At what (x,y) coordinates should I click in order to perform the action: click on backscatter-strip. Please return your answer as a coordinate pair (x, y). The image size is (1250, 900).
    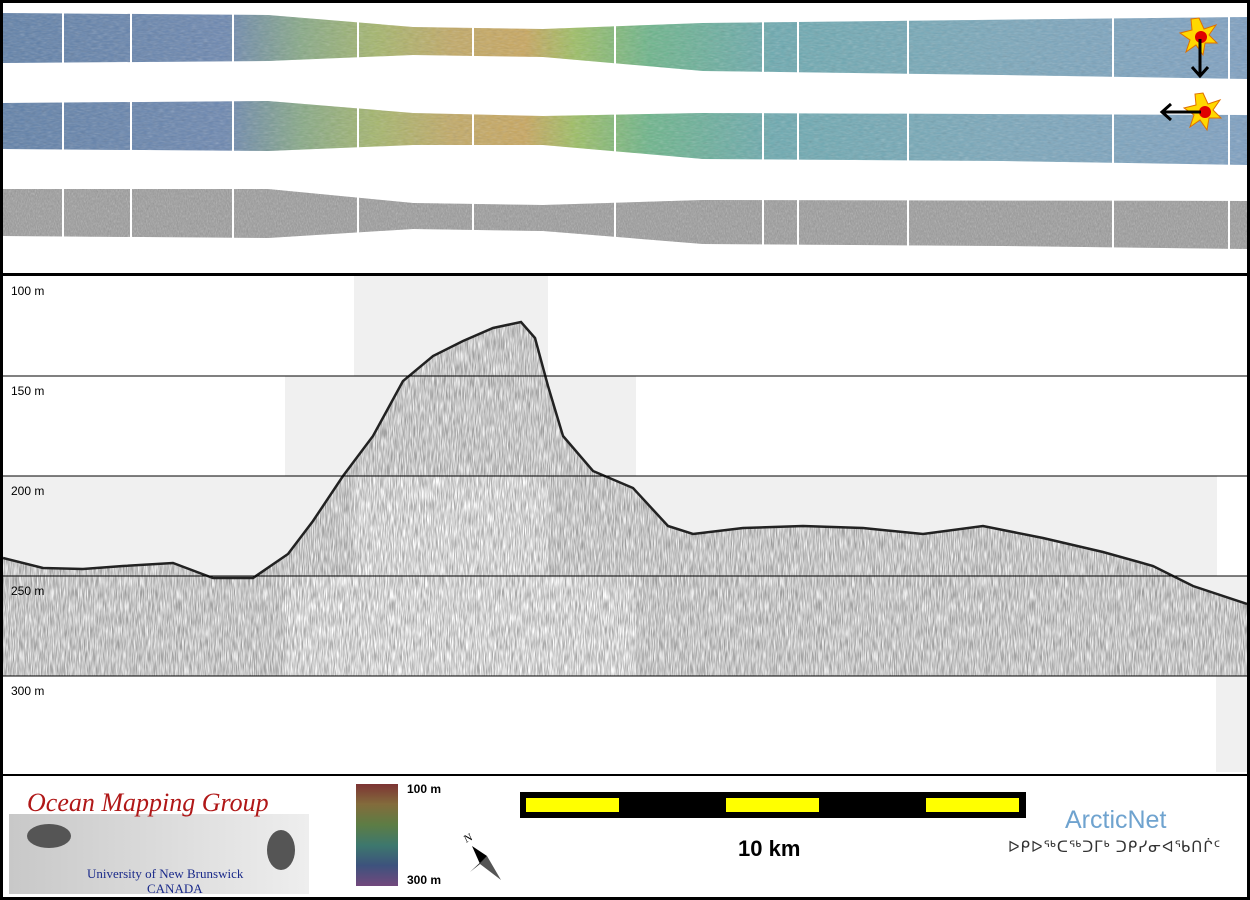
    Looking at the image, I should click on (625, 219).